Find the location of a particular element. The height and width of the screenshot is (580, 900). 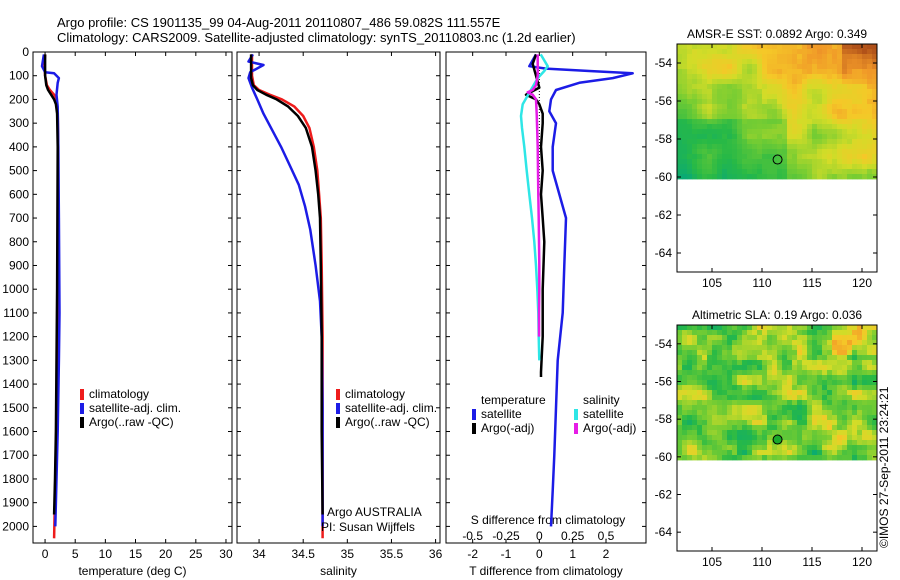

x-tick-label: 10 is located at coordinates (106, 554).